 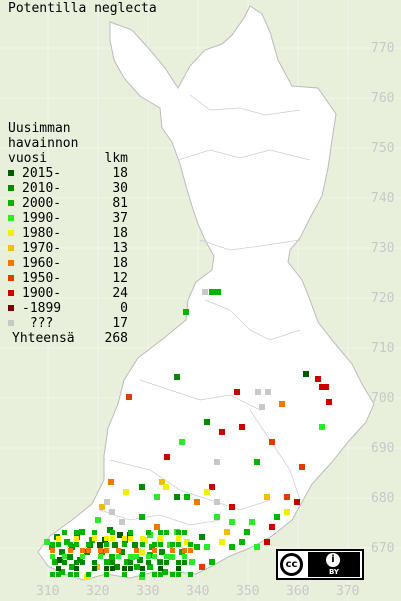 I want to click on legend-label: 1970-, so click(x=42, y=248).